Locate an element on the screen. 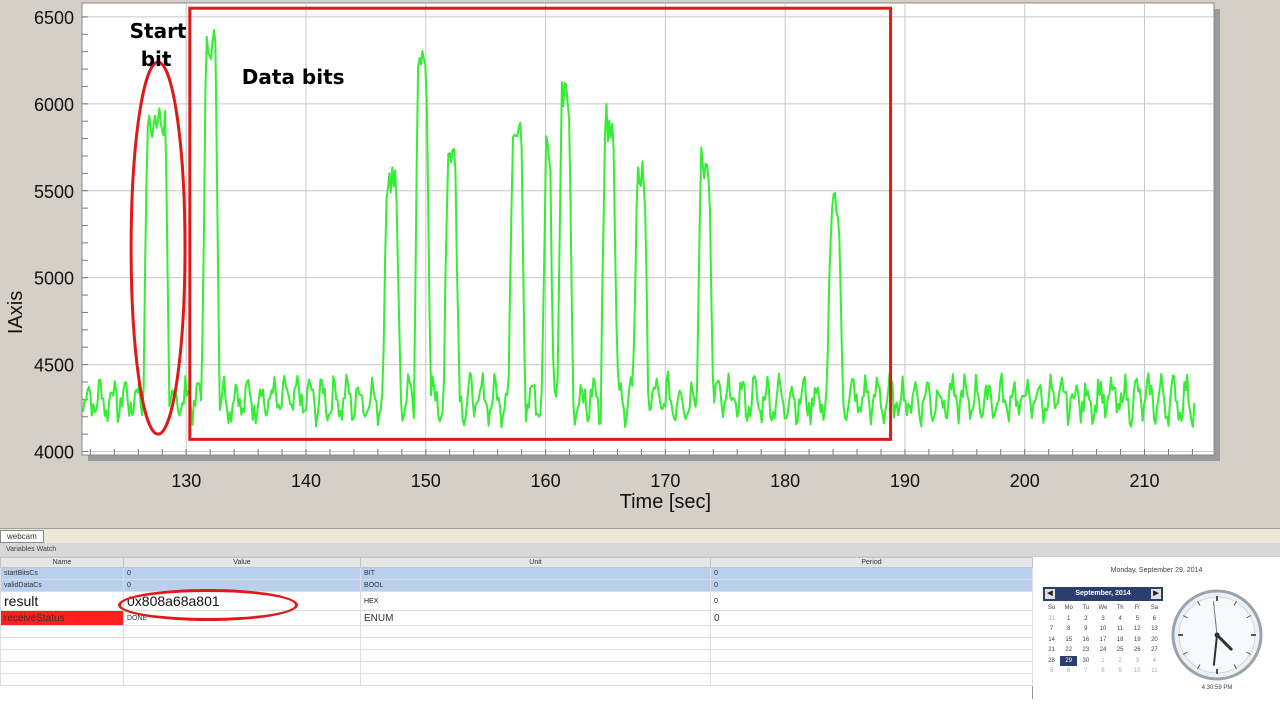 The width and height of the screenshot is (1280, 719). panel-title-bar: Variables Watch is located at coordinates (640, 549).